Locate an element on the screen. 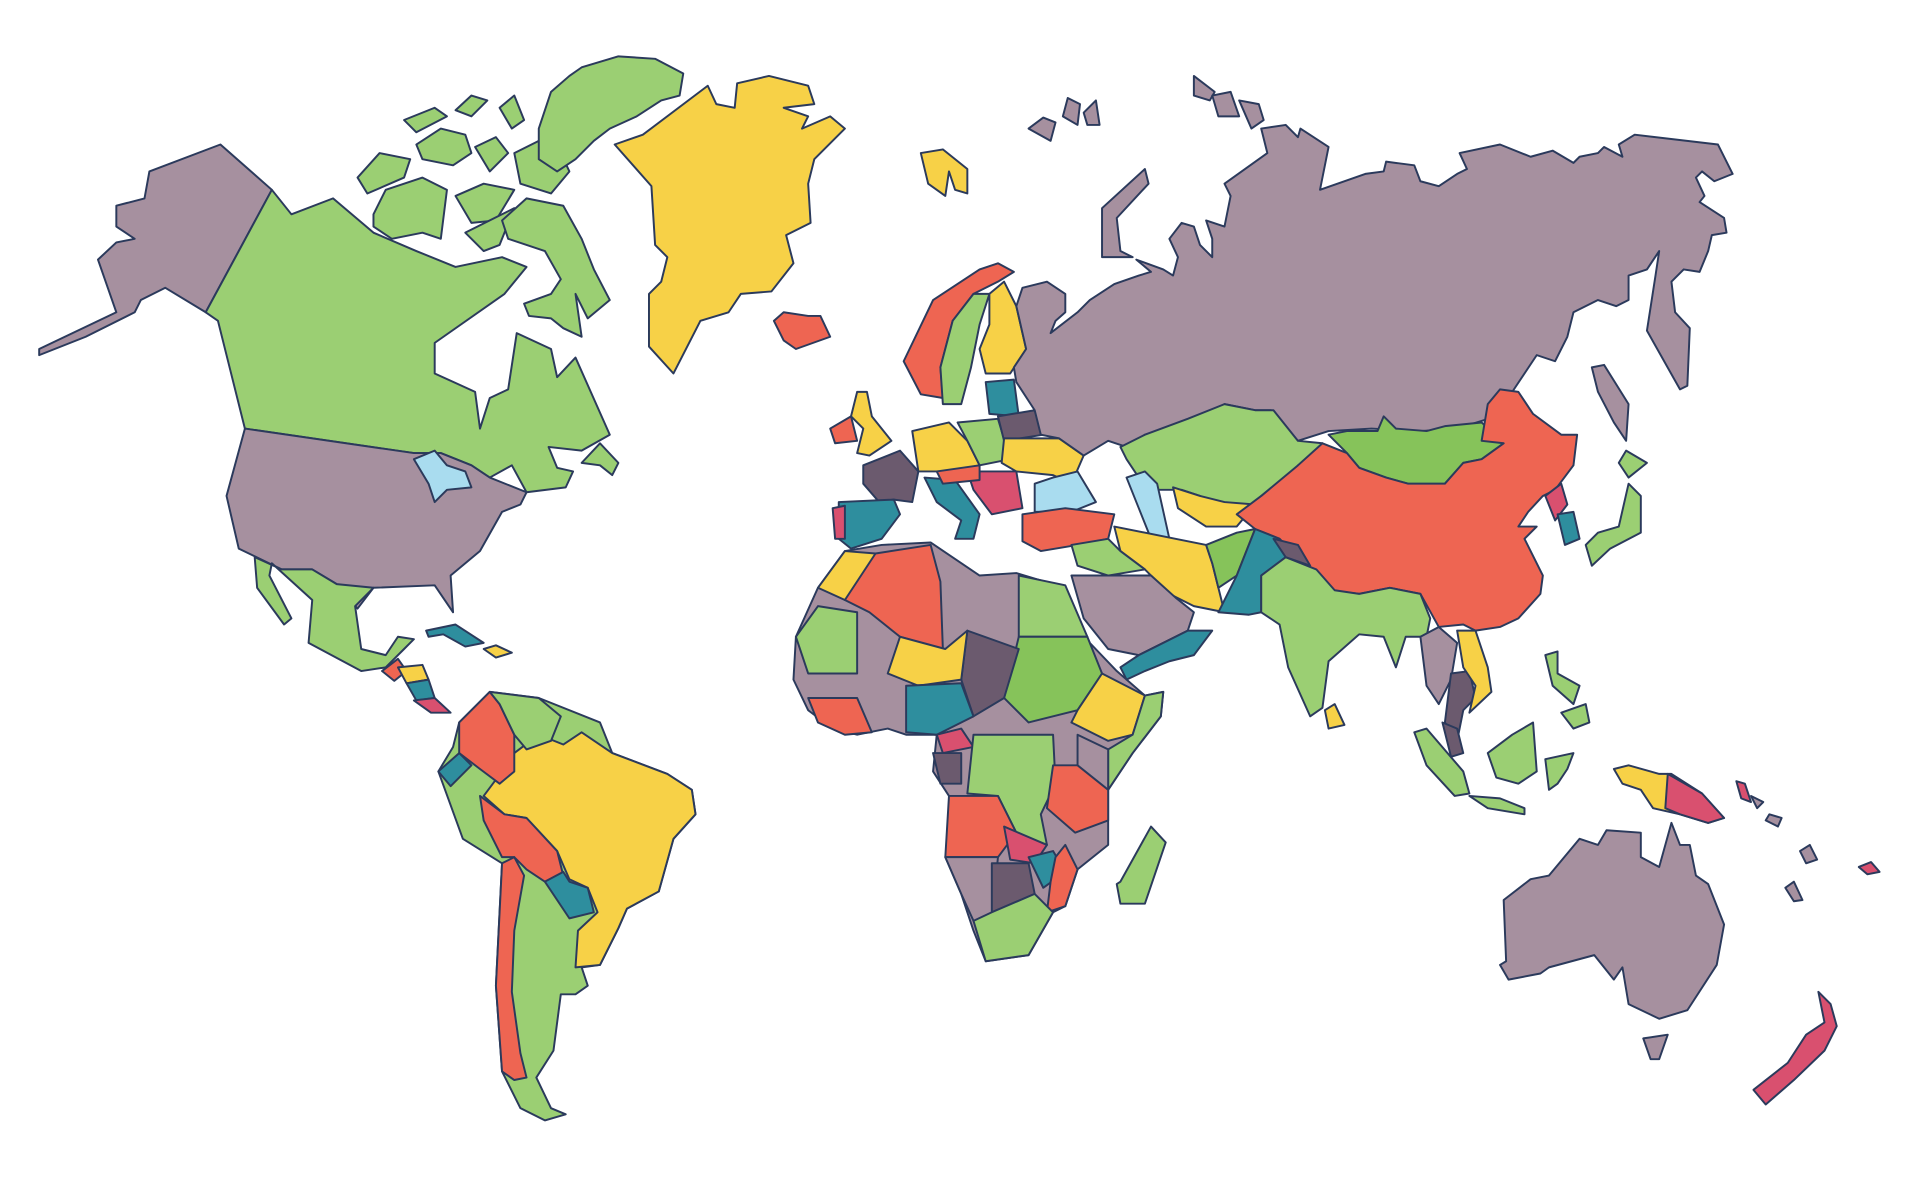  mexico is located at coordinates (334, 614).